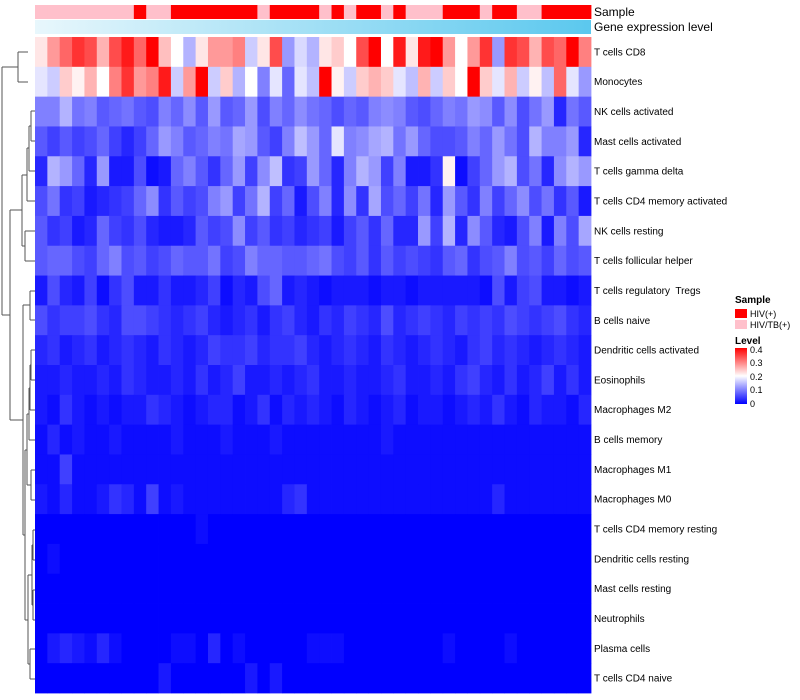 This screenshot has width=800, height=700. I want to click on sample-legend: Sample HIV(+) HIV/TB(+), so click(762, 312).